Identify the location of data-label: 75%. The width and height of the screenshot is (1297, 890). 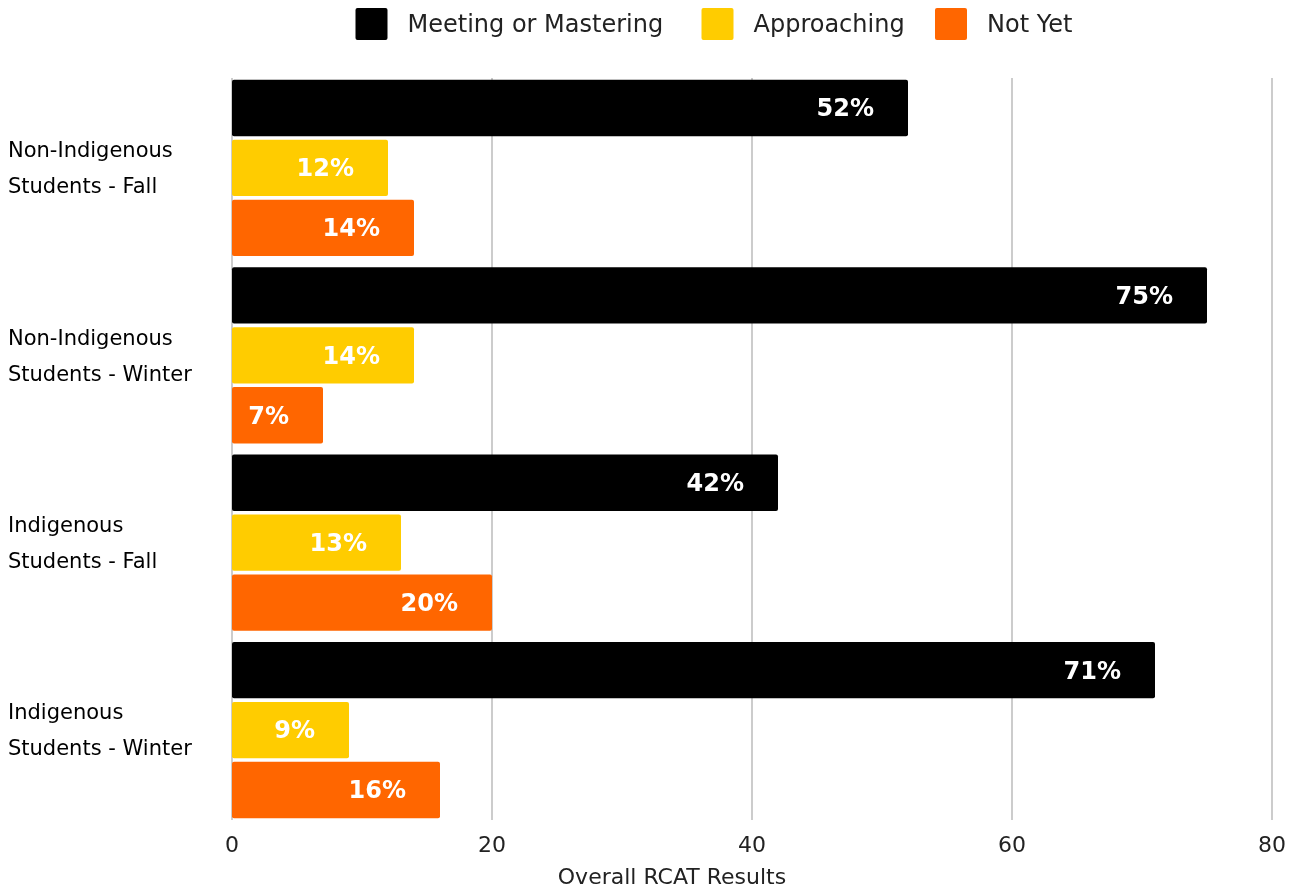
(1144, 295).